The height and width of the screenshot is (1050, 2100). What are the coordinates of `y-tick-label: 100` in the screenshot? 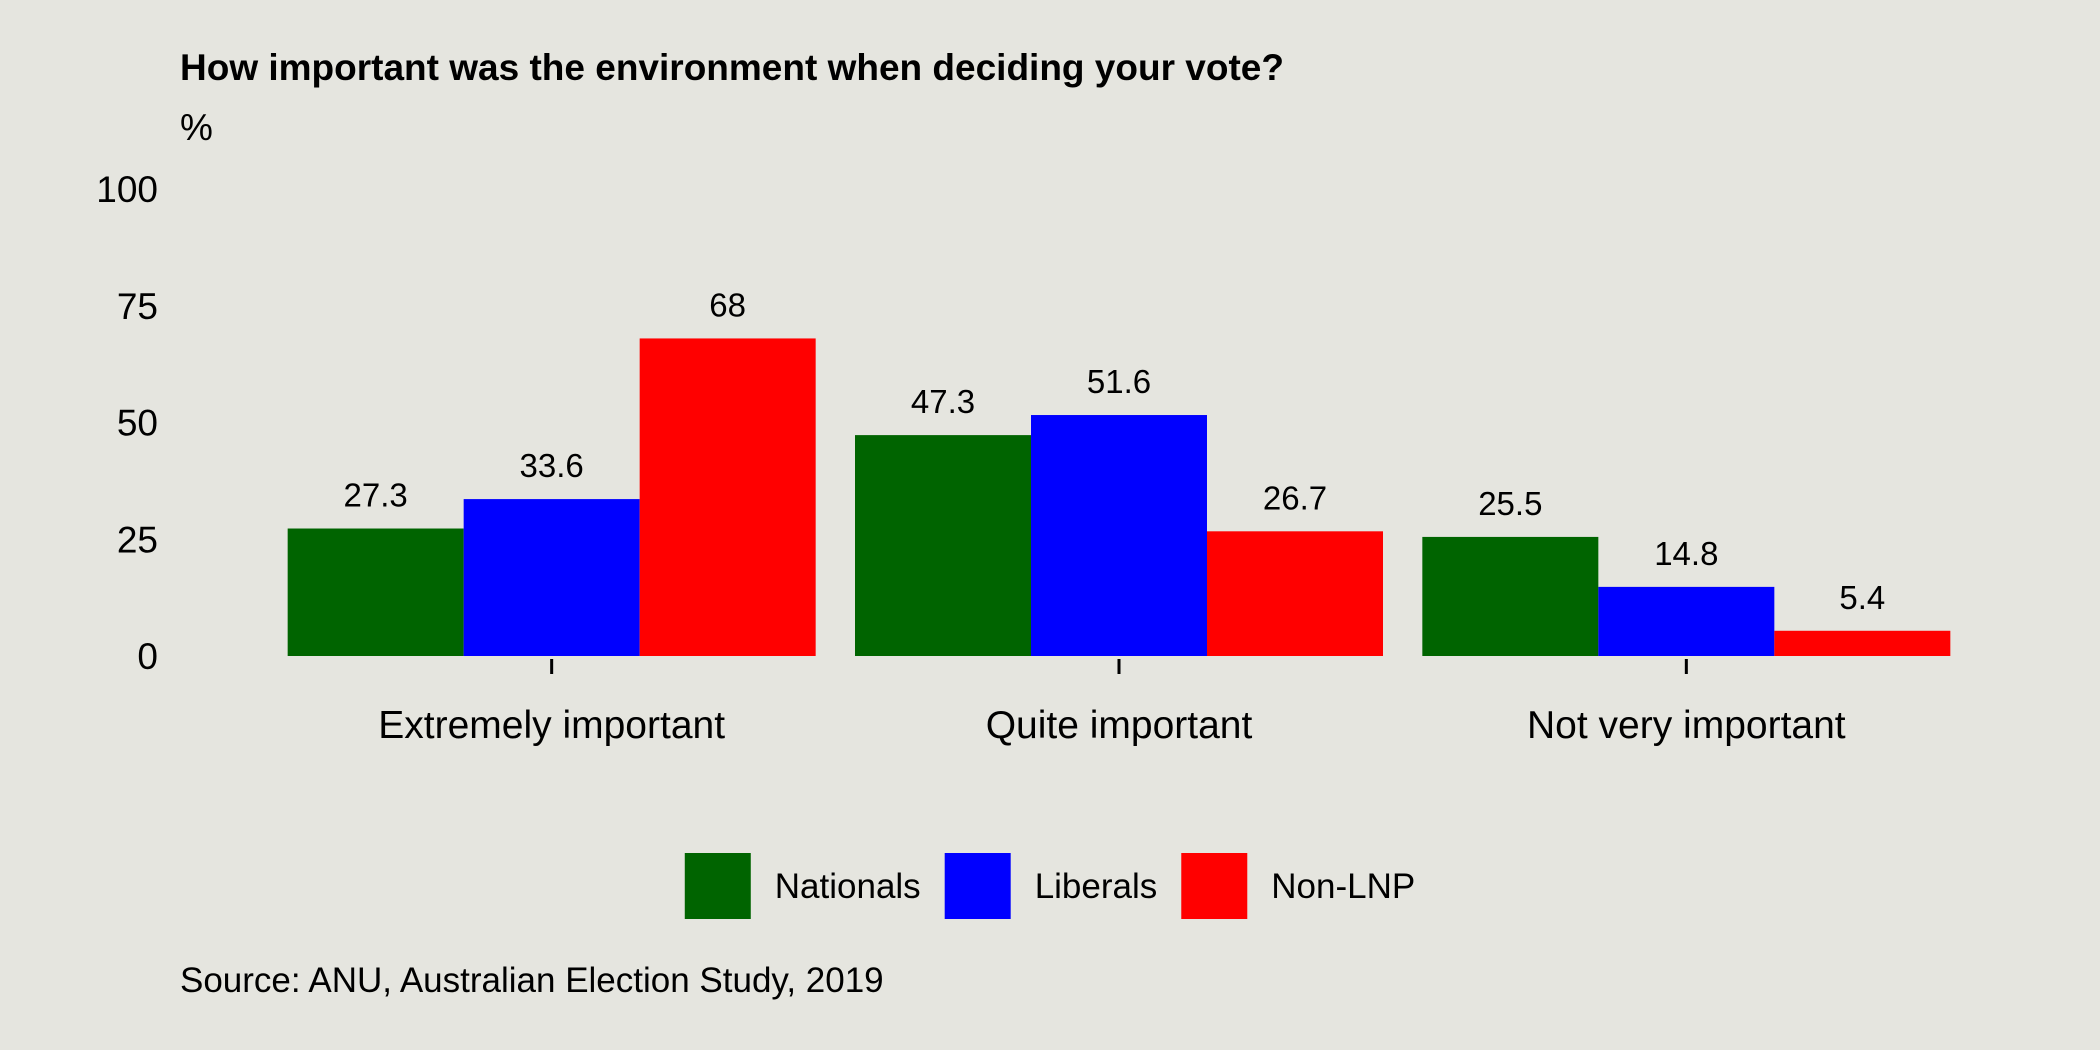 It's located at (127, 189).